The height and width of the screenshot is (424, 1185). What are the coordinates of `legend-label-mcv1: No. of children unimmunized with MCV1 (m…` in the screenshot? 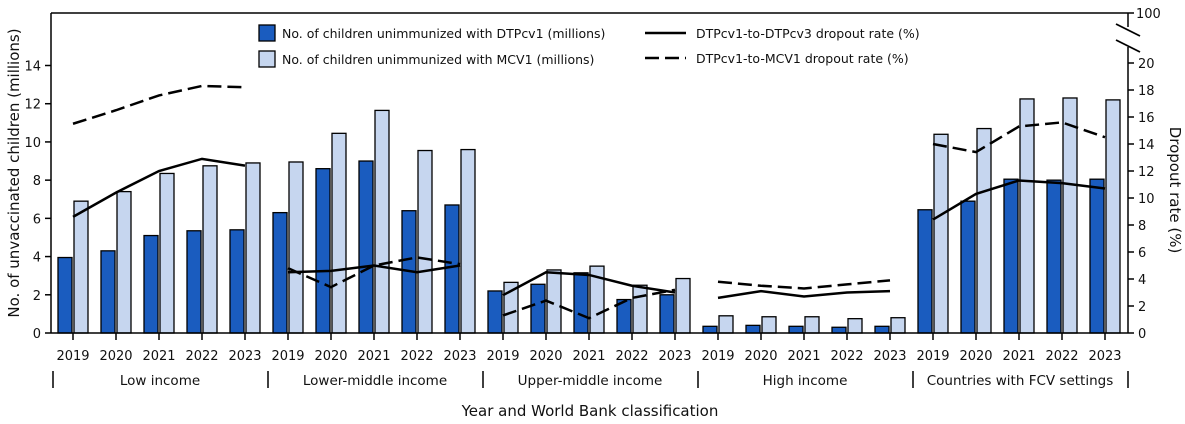 It's located at (438, 59).